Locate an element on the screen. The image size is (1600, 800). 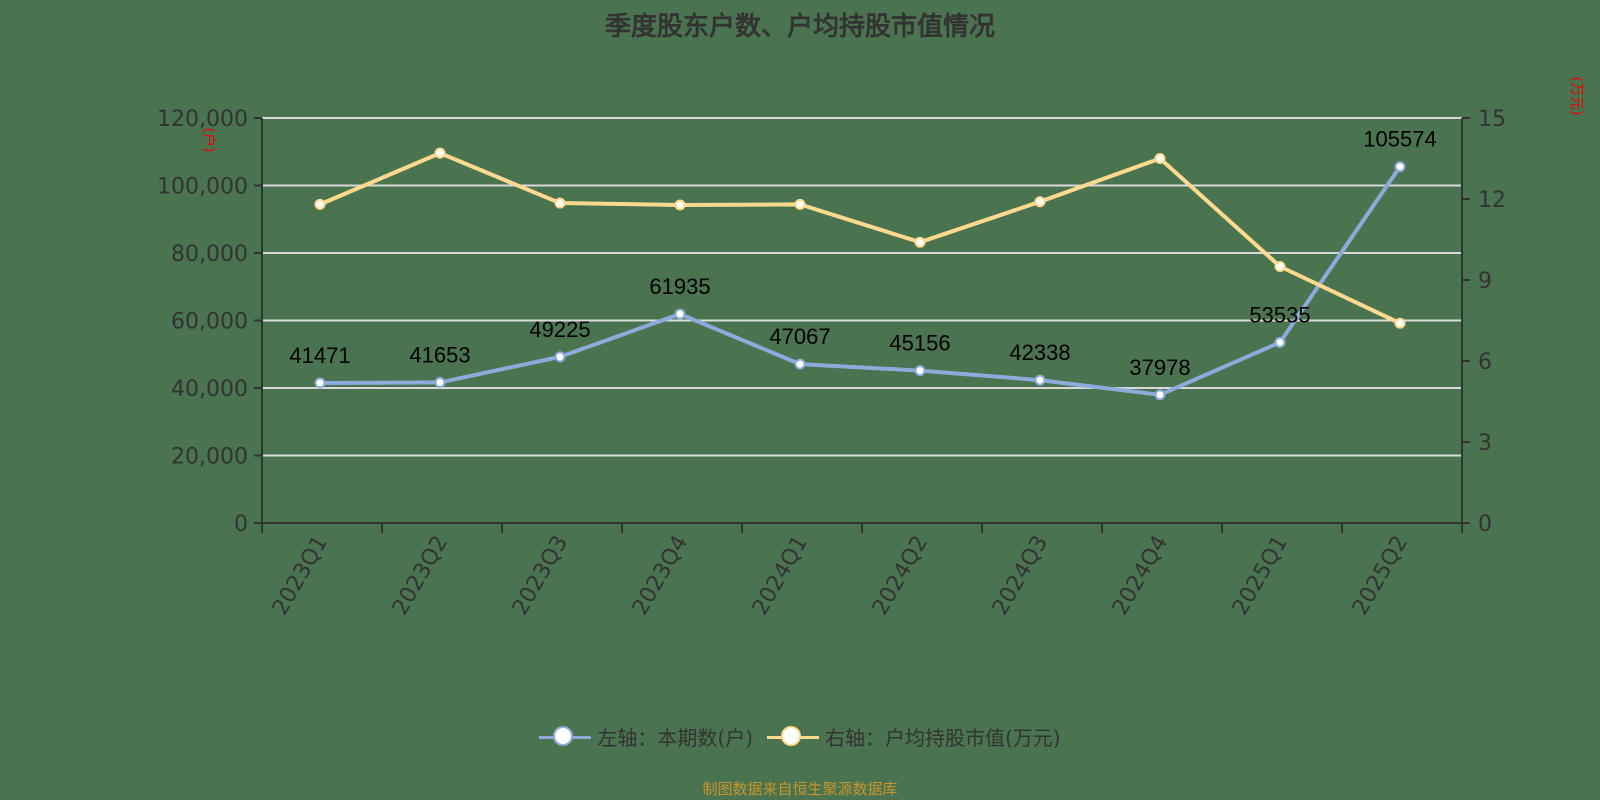
left-tick-label: 40,000 is located at coordinates (209, 389).